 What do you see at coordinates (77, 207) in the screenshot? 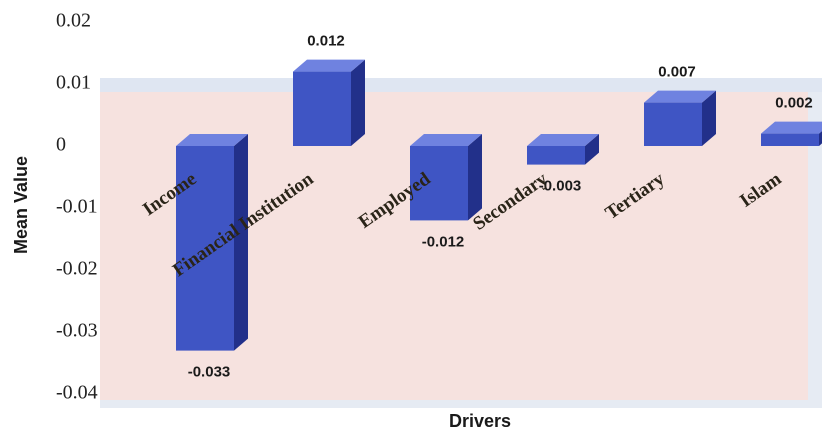
I see `y-tick-label: -0.01` at bounding box center [77, 207].